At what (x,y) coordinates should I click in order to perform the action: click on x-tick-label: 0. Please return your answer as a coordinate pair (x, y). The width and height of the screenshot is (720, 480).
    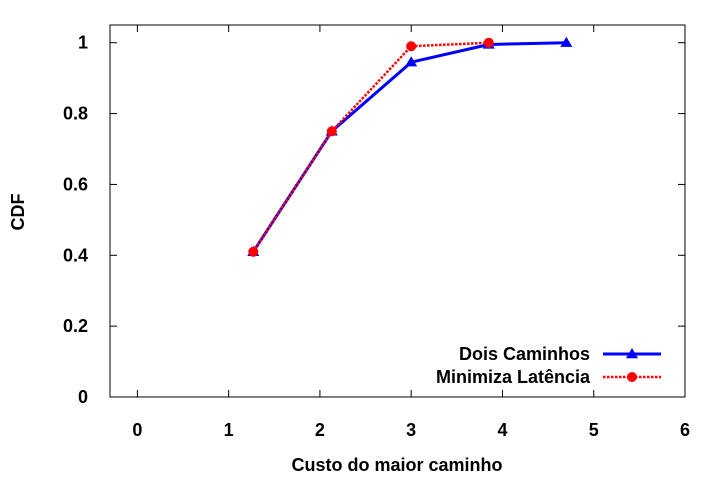
    Looking at the image, I should click on (137, 430).